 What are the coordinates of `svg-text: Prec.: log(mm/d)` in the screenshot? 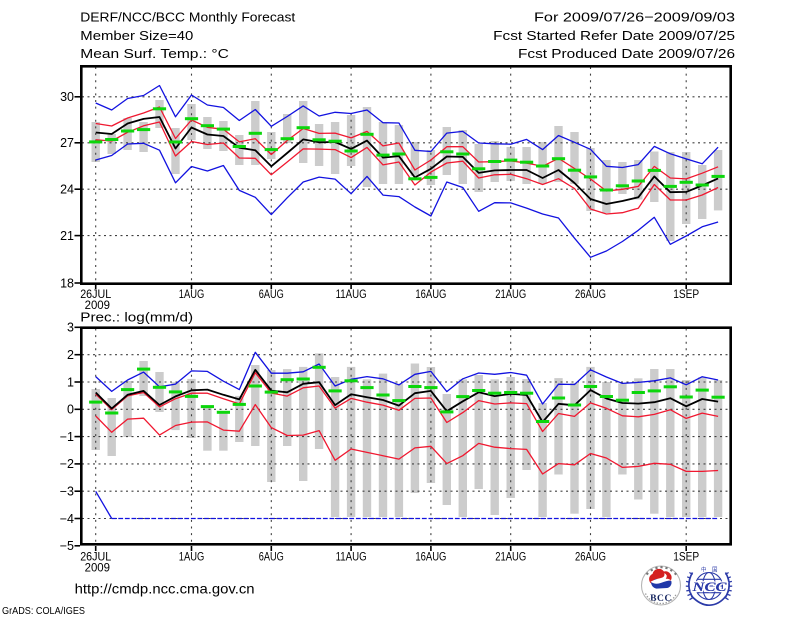 It's located at (136, 317).